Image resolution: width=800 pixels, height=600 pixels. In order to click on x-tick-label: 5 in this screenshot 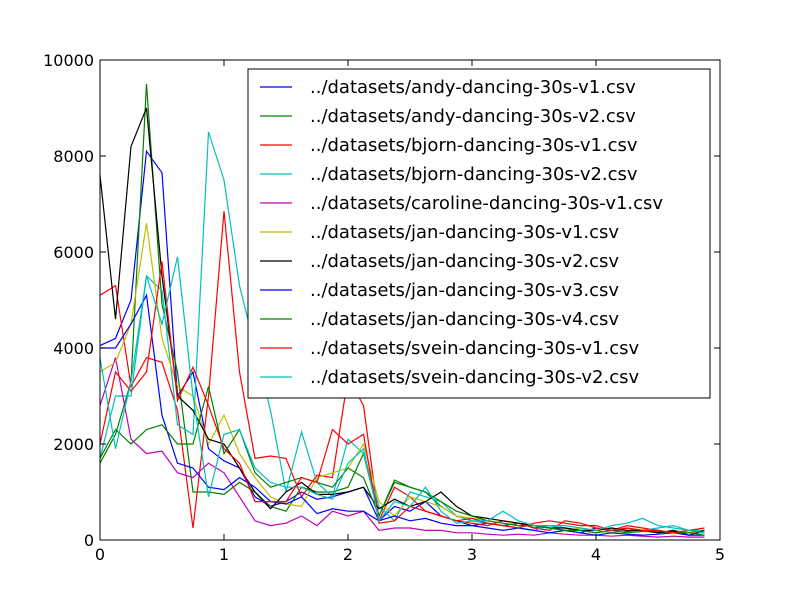, I will do `click(720, 554)`.